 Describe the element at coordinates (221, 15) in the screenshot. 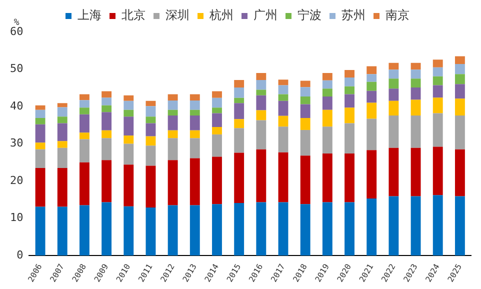

I see `legend-label: 杭州` at that location.